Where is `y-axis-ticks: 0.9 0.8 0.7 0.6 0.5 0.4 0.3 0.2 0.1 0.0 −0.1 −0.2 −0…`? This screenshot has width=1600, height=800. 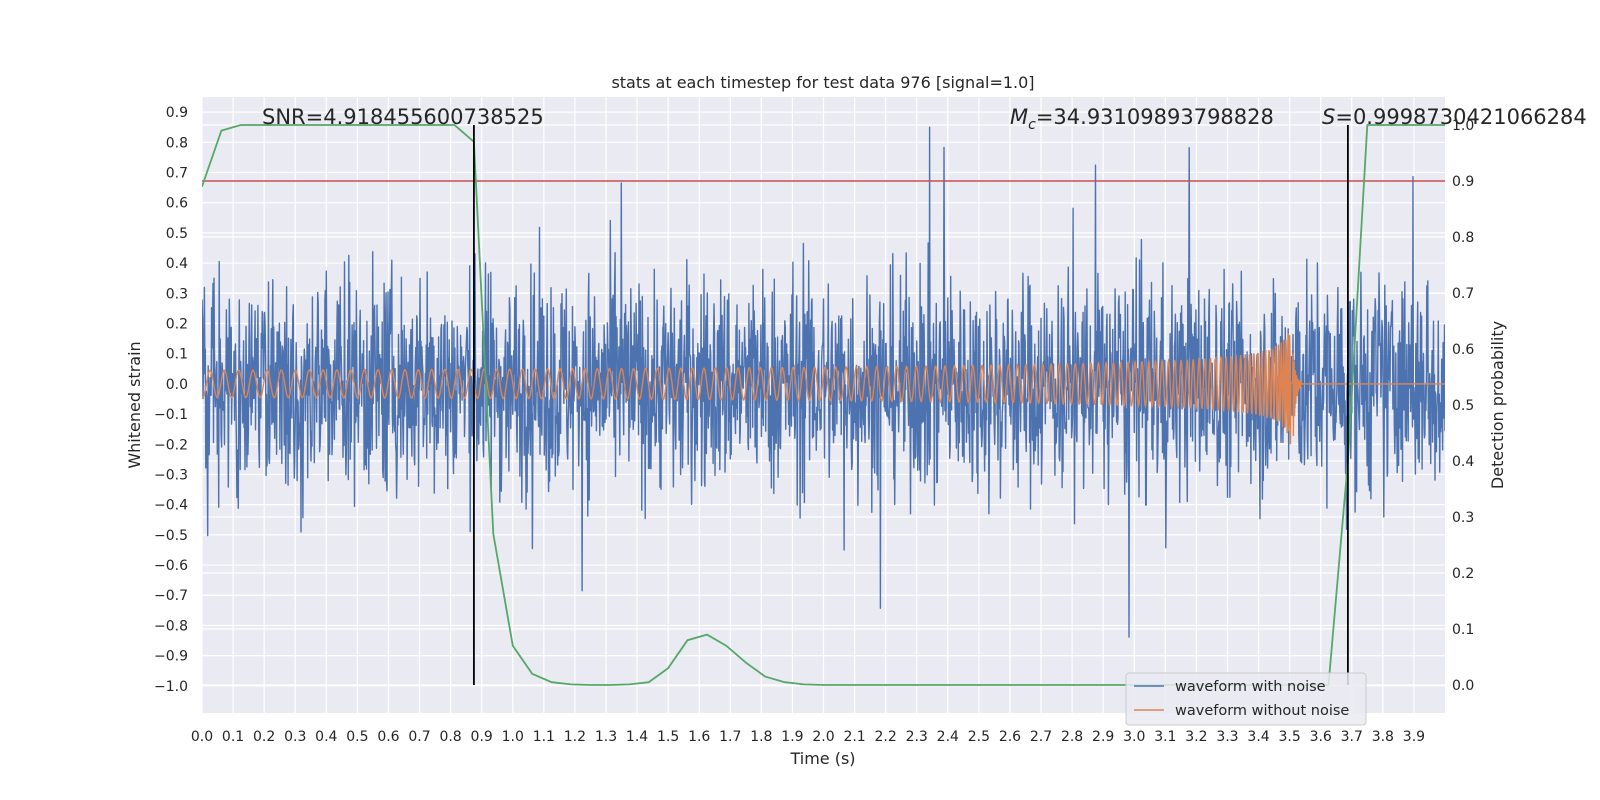 y-axis-ticks: 0.9 0.8 0.7 0.6 0.5 0.4 0.3 0.2 0.1 0.0 −0.1 −0.2 −0… is located at coordinates (171, 400).